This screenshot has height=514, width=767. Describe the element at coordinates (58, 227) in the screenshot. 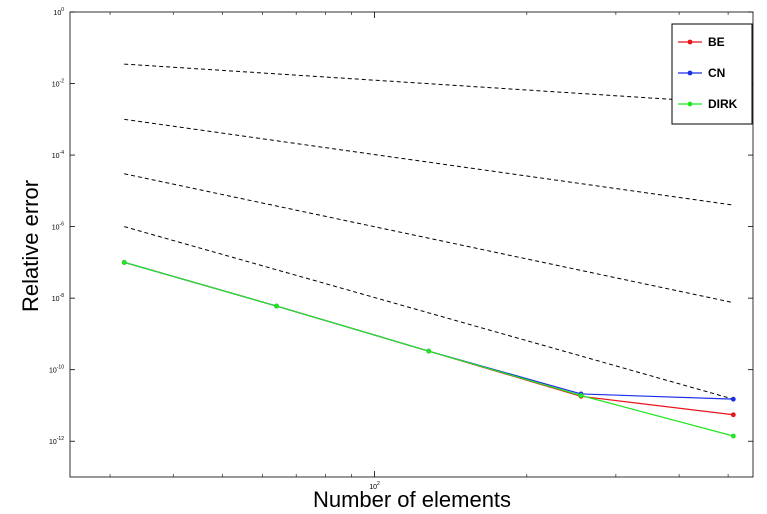

I see `y-tick-label-3: 10⁻⁶` at that location.